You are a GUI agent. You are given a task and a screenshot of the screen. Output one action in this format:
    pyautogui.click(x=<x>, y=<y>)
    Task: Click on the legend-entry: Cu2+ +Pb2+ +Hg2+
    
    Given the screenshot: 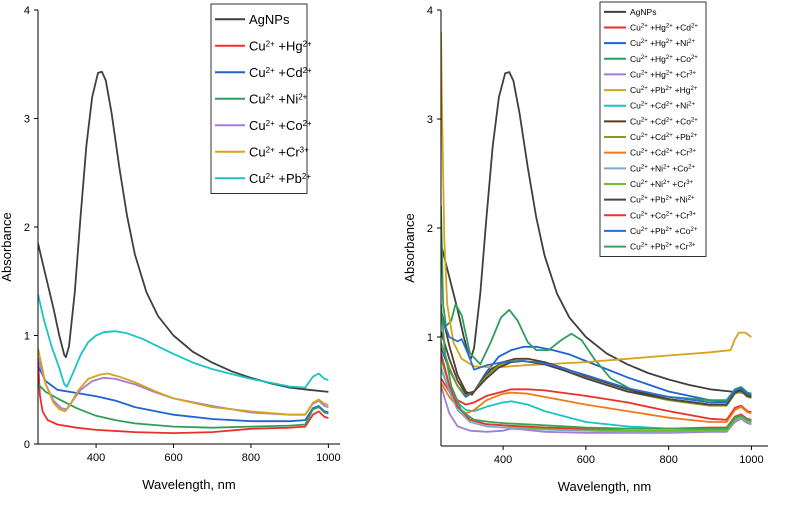 What is the action you would take?
    pyautogui.click(x=664, y=90)
    